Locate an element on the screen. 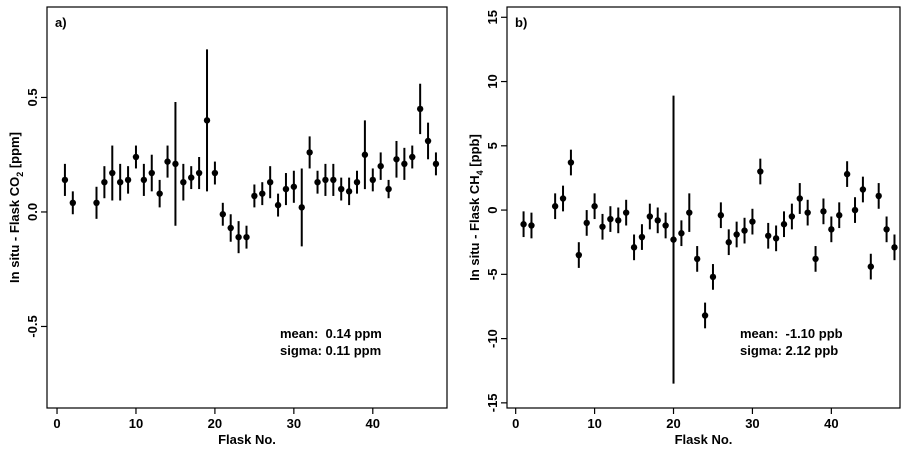 The height and width of the screenshot is (450, 901). annotation: sigma: 0.11 ppm is located at coordinates (330, 350).